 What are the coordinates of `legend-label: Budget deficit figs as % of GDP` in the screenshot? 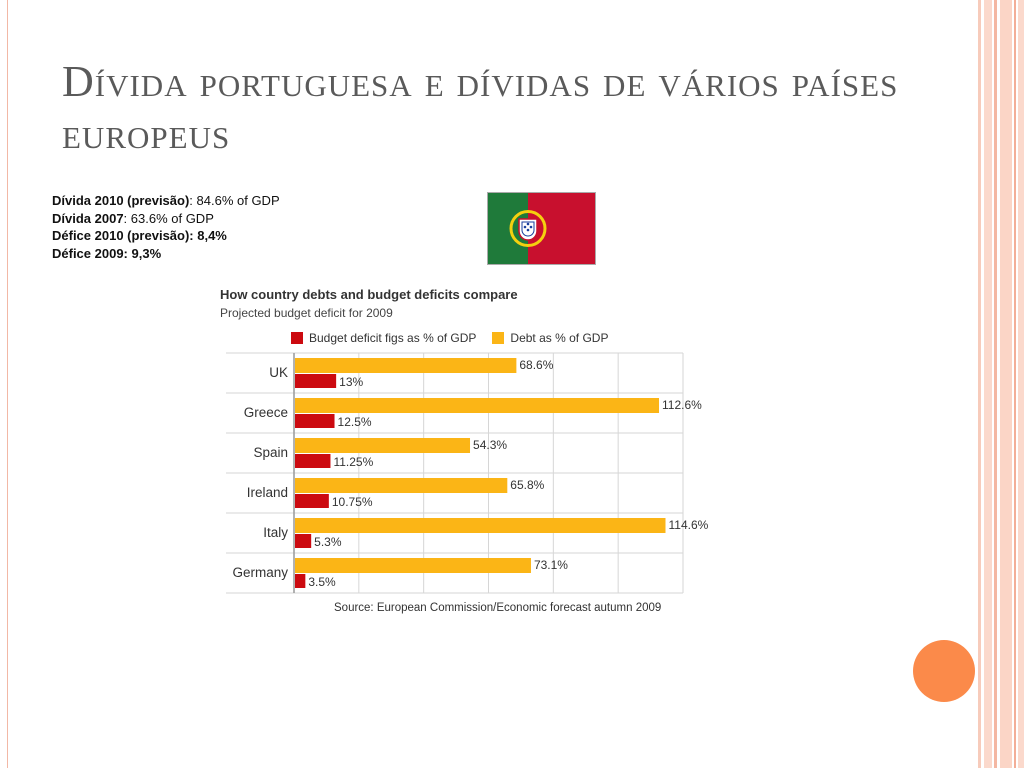 It's located at (393, 338).